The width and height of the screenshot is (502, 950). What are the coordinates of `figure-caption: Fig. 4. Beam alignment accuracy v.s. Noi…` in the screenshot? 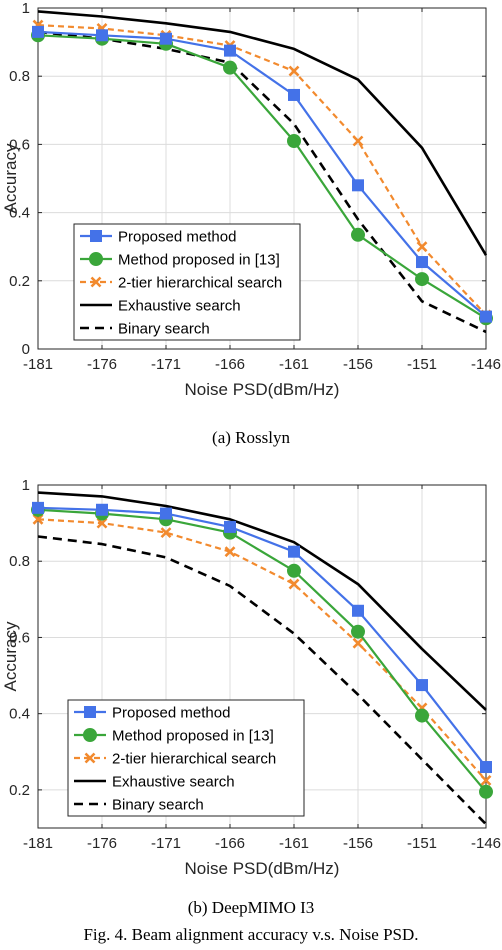 It's located at (250, 934).